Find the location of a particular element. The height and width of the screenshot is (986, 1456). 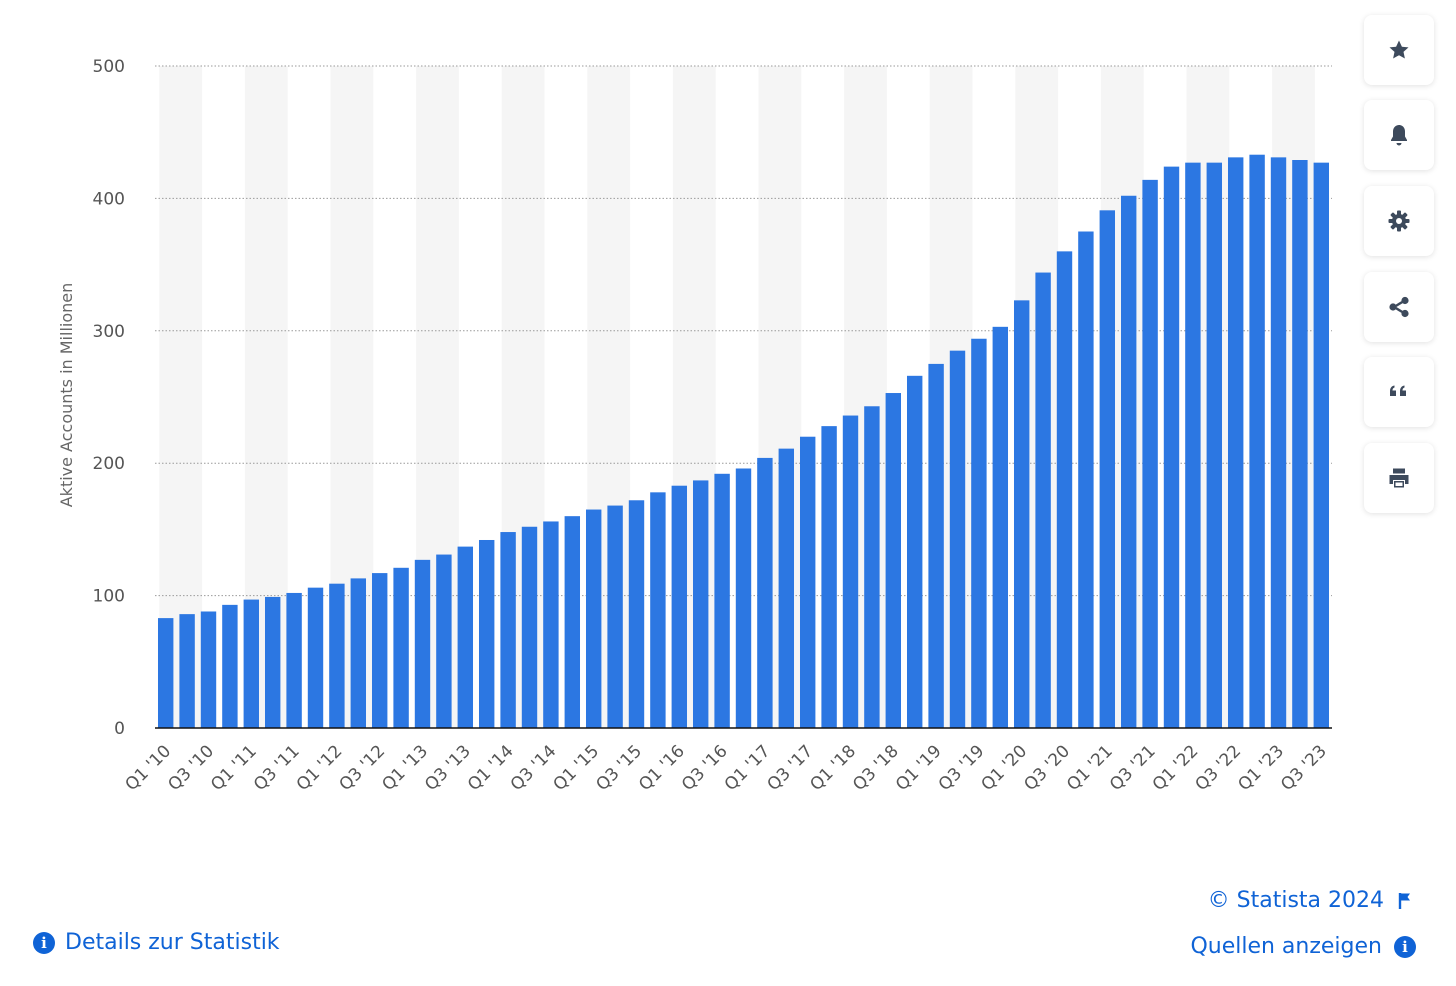

bell-icon is located at coordinates (1399, 135).